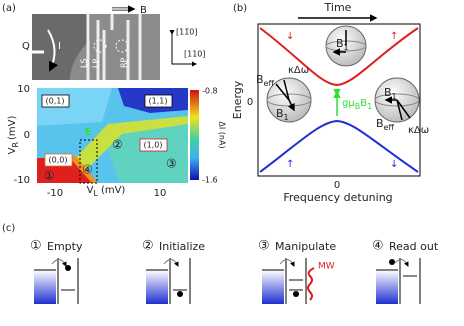 This screenshot has height=326, width=464. What do you see at coordinates (23, 89) in the screenshot?
I see `y-tick: 10` at bounding box center [23, 89].